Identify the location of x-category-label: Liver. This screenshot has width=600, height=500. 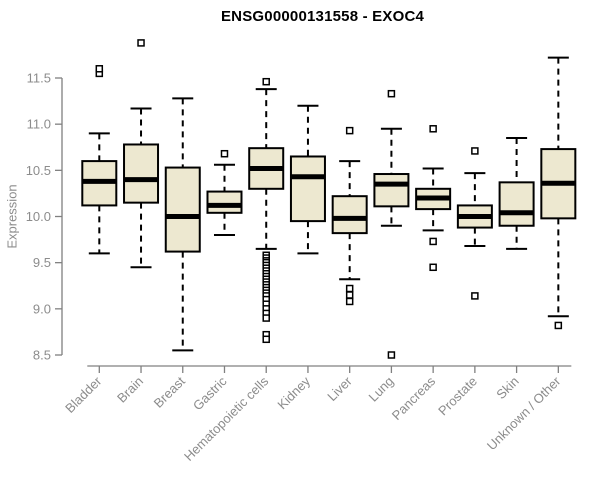
(339, 388).